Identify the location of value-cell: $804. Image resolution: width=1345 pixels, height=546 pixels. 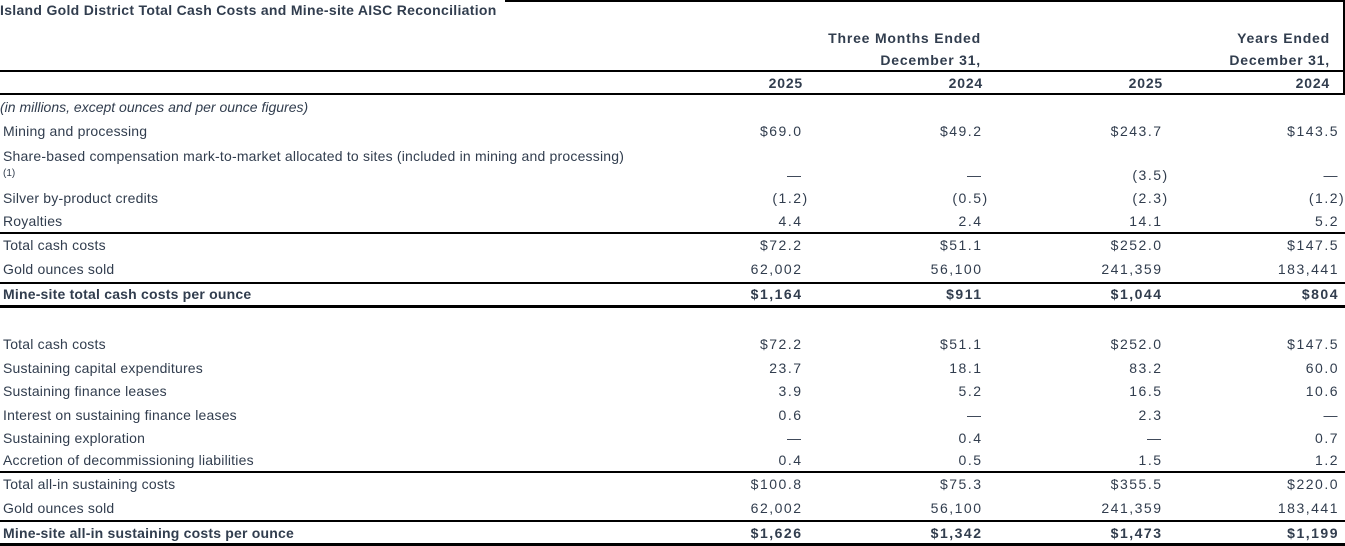
(1320, 294).